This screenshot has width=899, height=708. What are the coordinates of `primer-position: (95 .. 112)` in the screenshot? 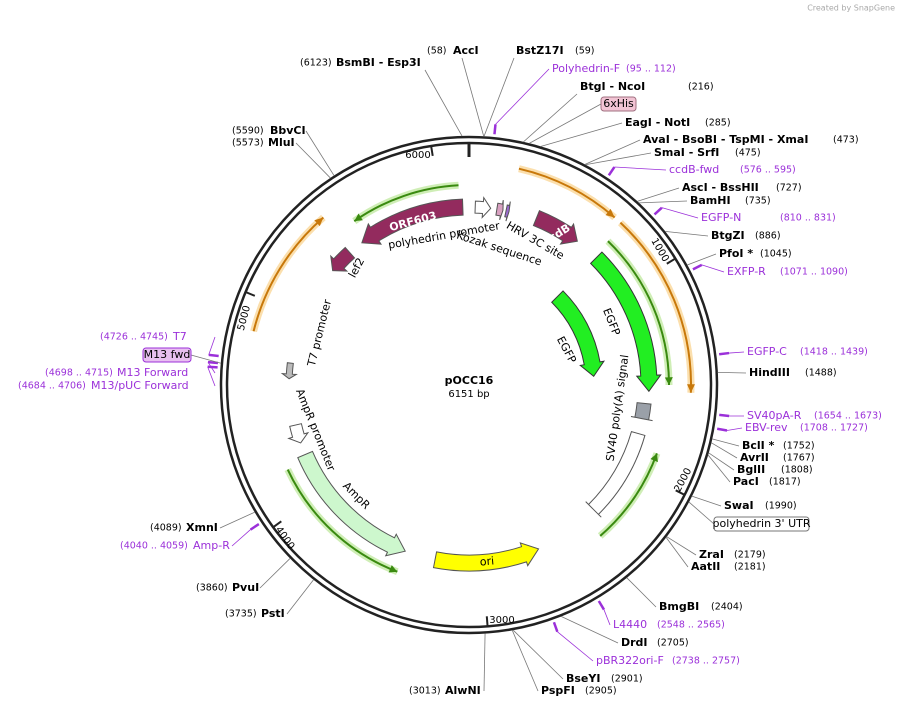 It's located at (651, 69).